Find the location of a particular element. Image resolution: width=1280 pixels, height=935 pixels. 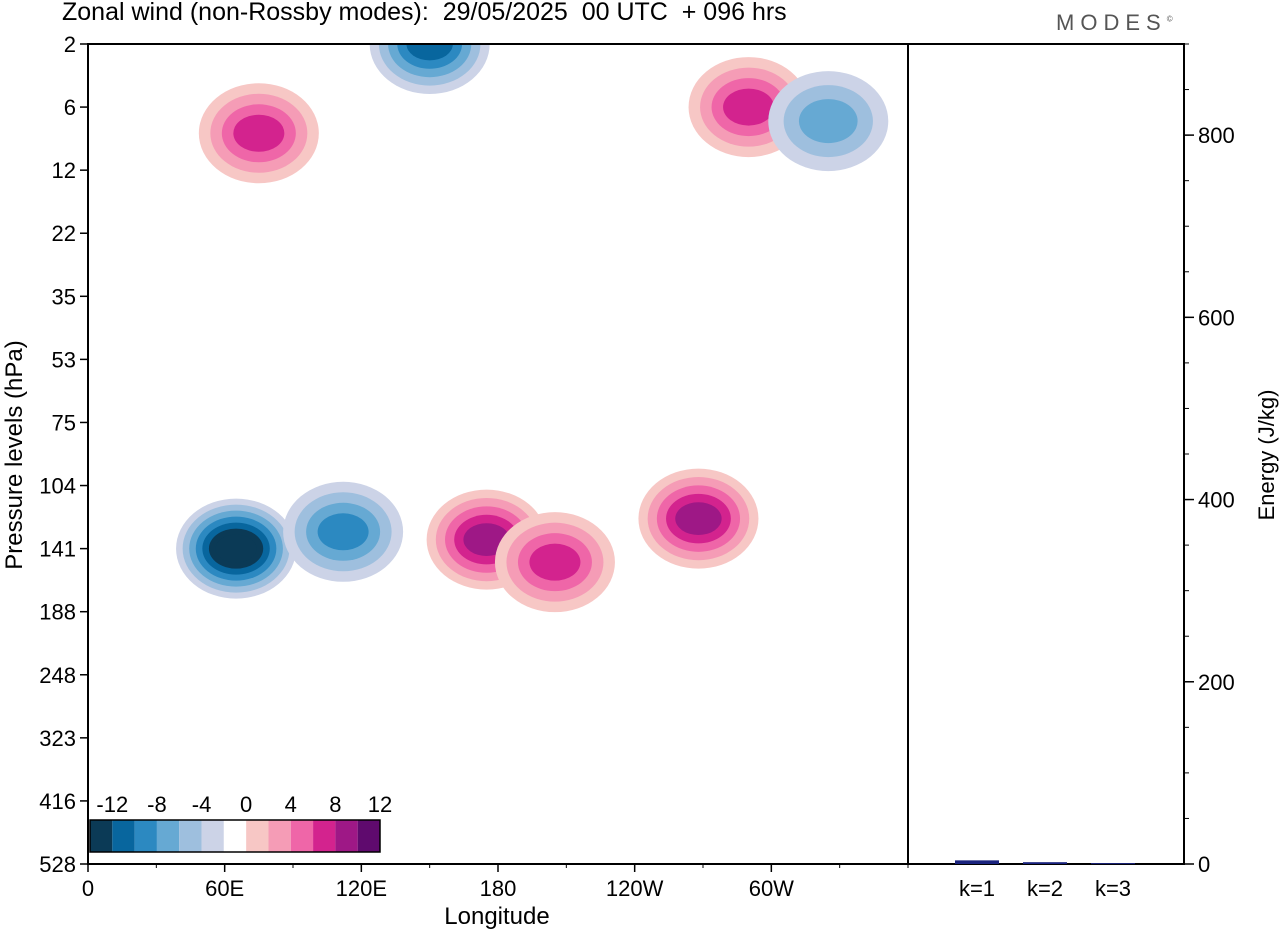

x-tick-label: 0 is located at coordinates (88, 888).